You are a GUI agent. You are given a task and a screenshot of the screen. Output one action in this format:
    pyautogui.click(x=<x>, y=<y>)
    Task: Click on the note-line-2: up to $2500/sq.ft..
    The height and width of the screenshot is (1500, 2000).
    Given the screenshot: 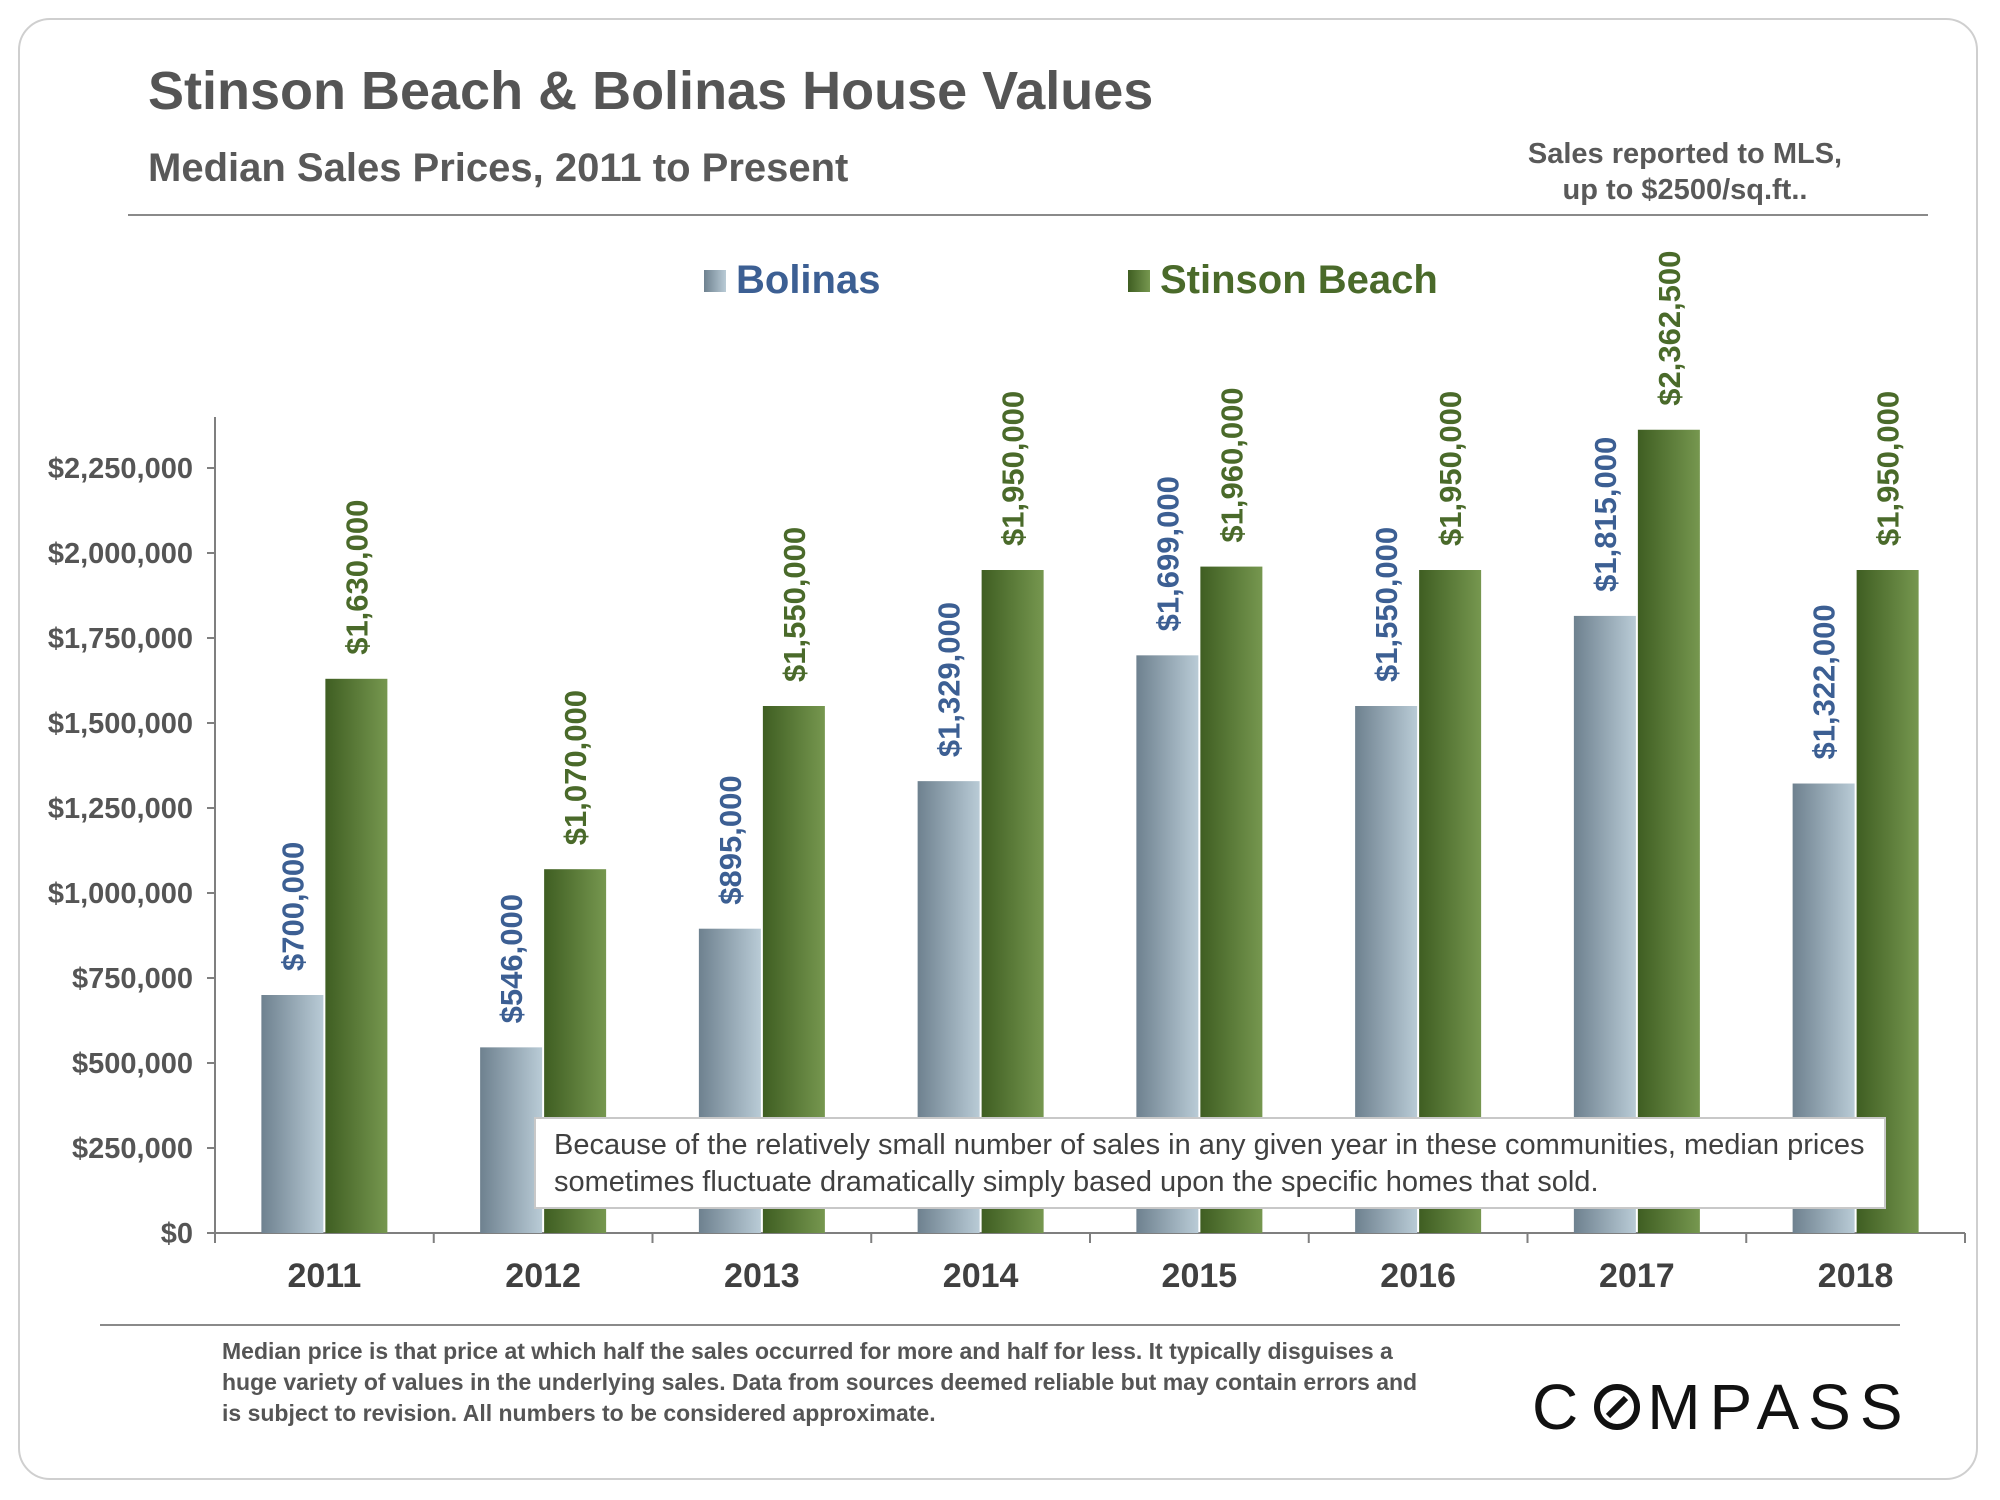 What is the action you would take?
    pyautogui.click(x=1685, y=190)
    